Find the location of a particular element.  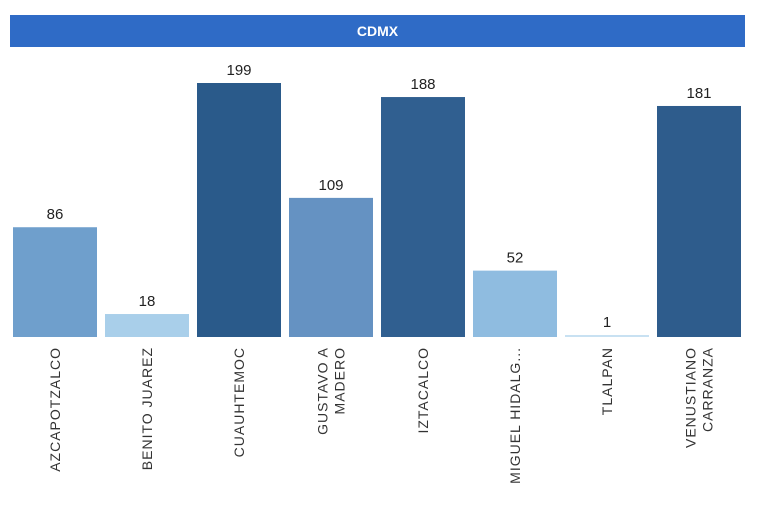

category-tick-label: TLALPAN is located at coordinates (607, 381).